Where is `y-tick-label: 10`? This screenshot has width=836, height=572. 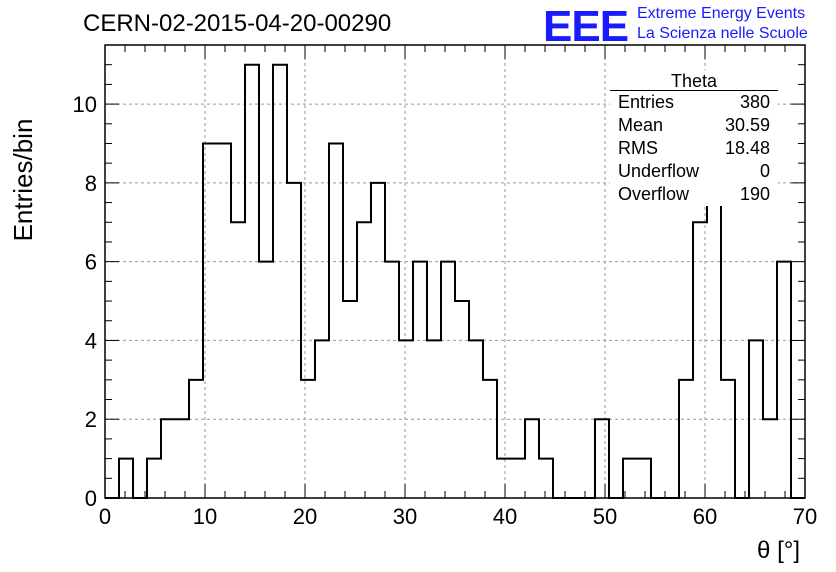
y-tick-label: 10 is located at coordinates (85, 104).